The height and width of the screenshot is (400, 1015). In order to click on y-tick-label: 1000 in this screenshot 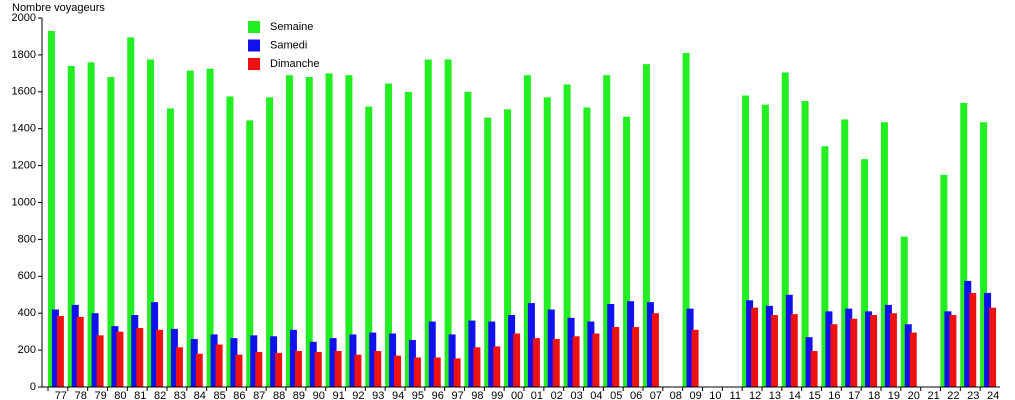, I will do `click(24, 202)`.